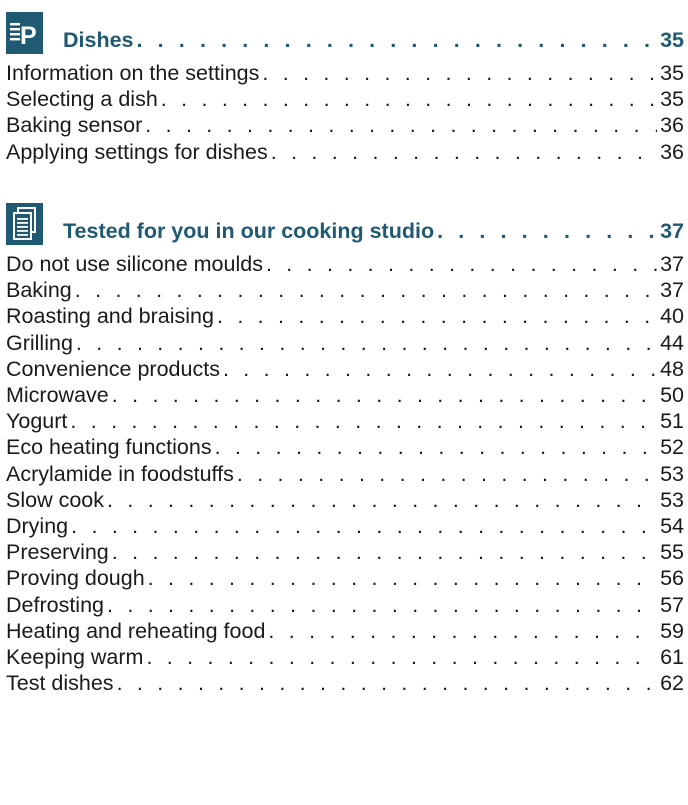  Describe the element at coordinates (55, 499) in the screenshot. I see `entry-label: Slow cook` at that location.